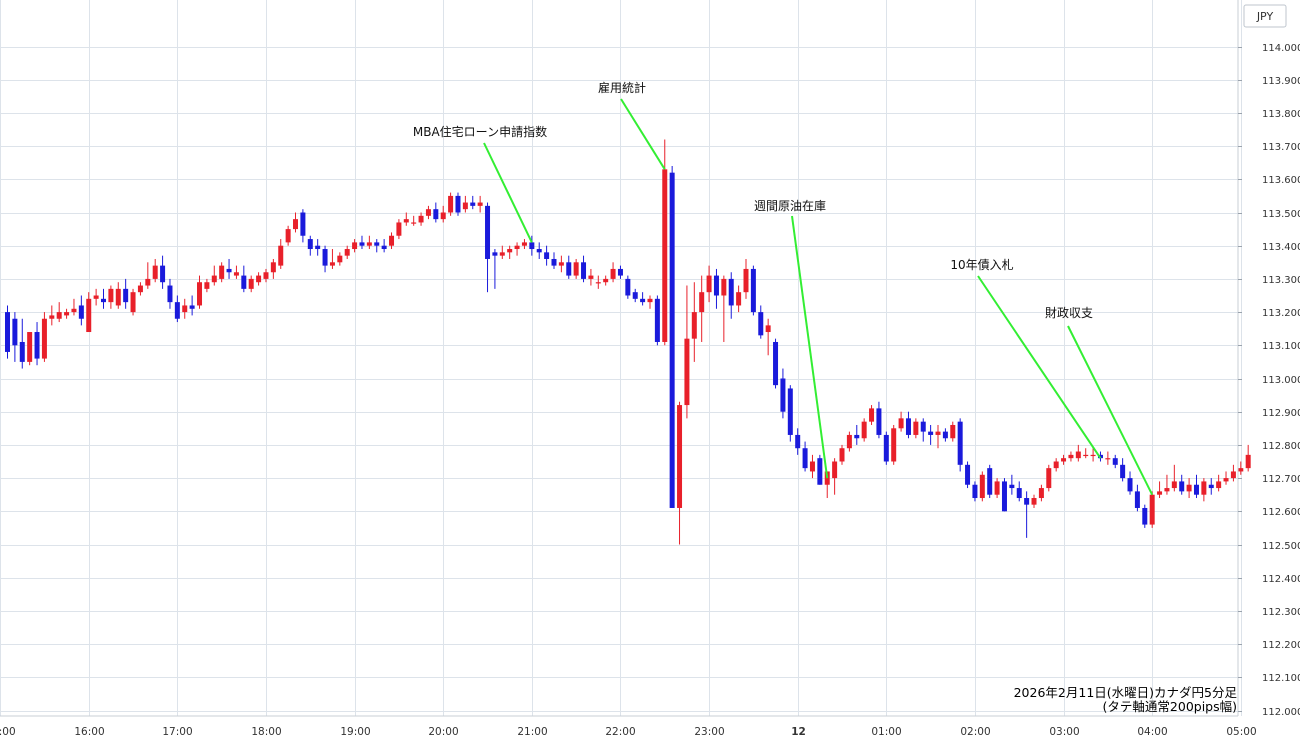  I want to click on ytick-label: 112.300, so click(1281, 612).